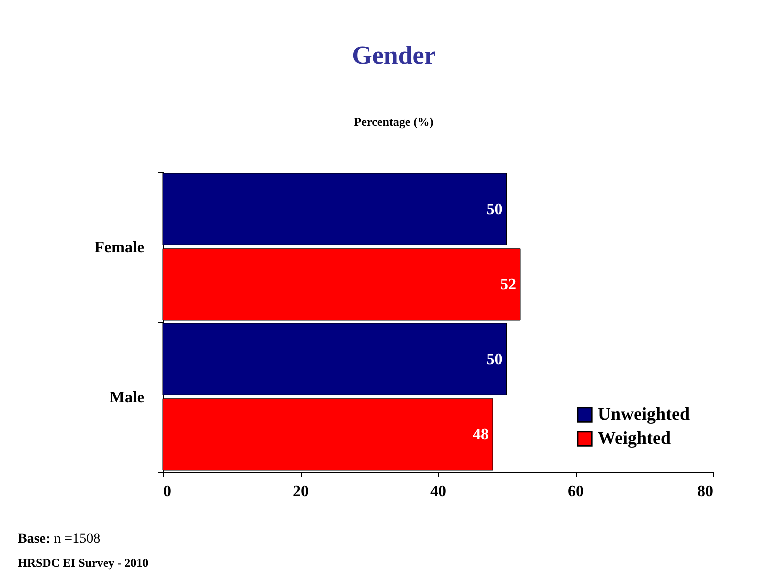  Describe the element at coordinates (83, 563) in the screenshot. I see `text: HRSDC EI Survey - 2010` at that location.